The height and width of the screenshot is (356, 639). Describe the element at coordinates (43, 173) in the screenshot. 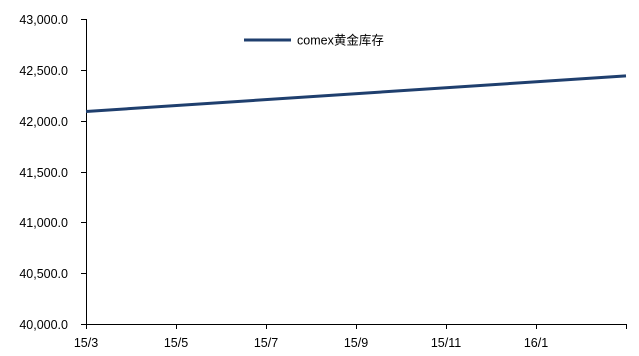

I see `y-tick-label: 41,500.0` at that location.